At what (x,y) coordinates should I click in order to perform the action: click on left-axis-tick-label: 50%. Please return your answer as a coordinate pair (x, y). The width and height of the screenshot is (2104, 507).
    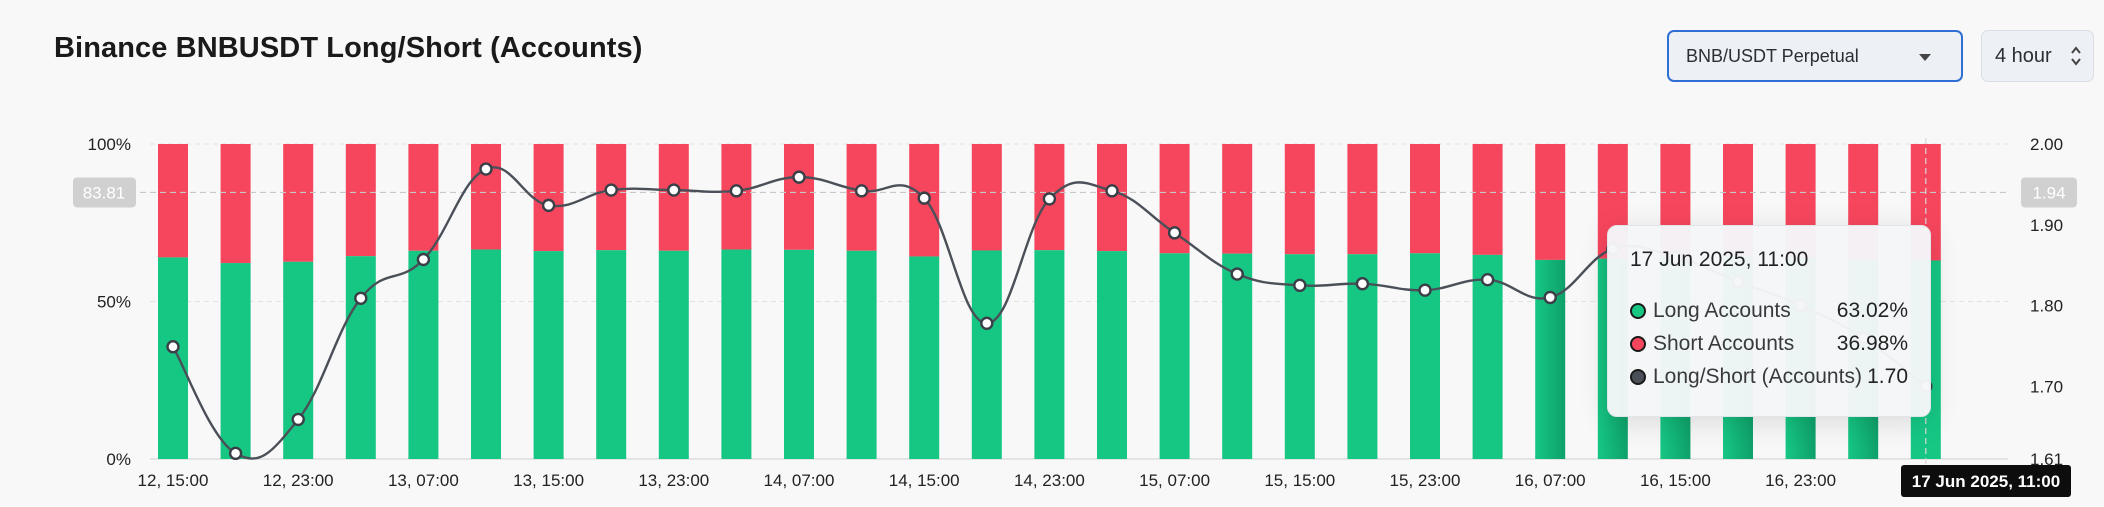
    Looking at the image, I should click on (114, 302).